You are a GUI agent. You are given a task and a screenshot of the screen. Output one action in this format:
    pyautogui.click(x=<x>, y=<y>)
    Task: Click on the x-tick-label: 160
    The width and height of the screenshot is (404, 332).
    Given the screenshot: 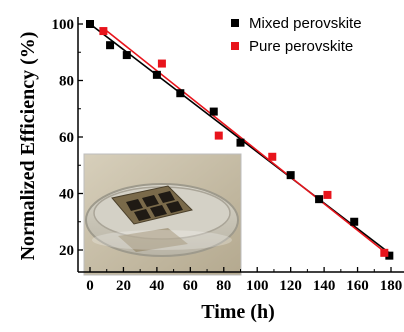 What is the action you would take?
    pyautogui.click(x=357, y=286)
    